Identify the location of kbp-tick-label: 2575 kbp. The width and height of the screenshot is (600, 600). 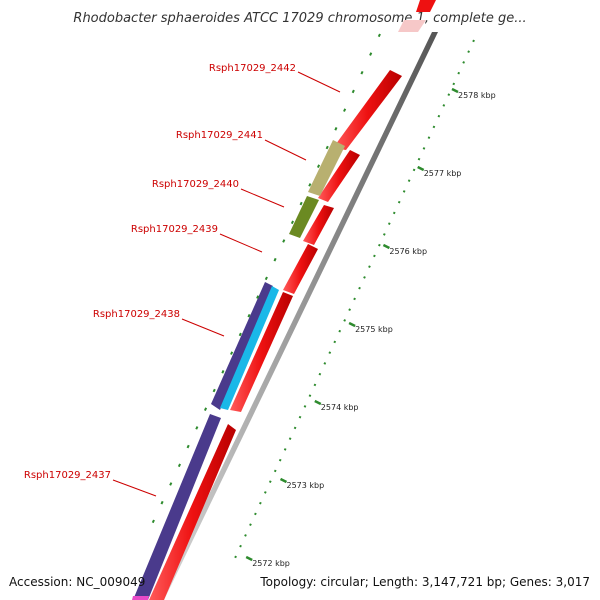
(374, 329).